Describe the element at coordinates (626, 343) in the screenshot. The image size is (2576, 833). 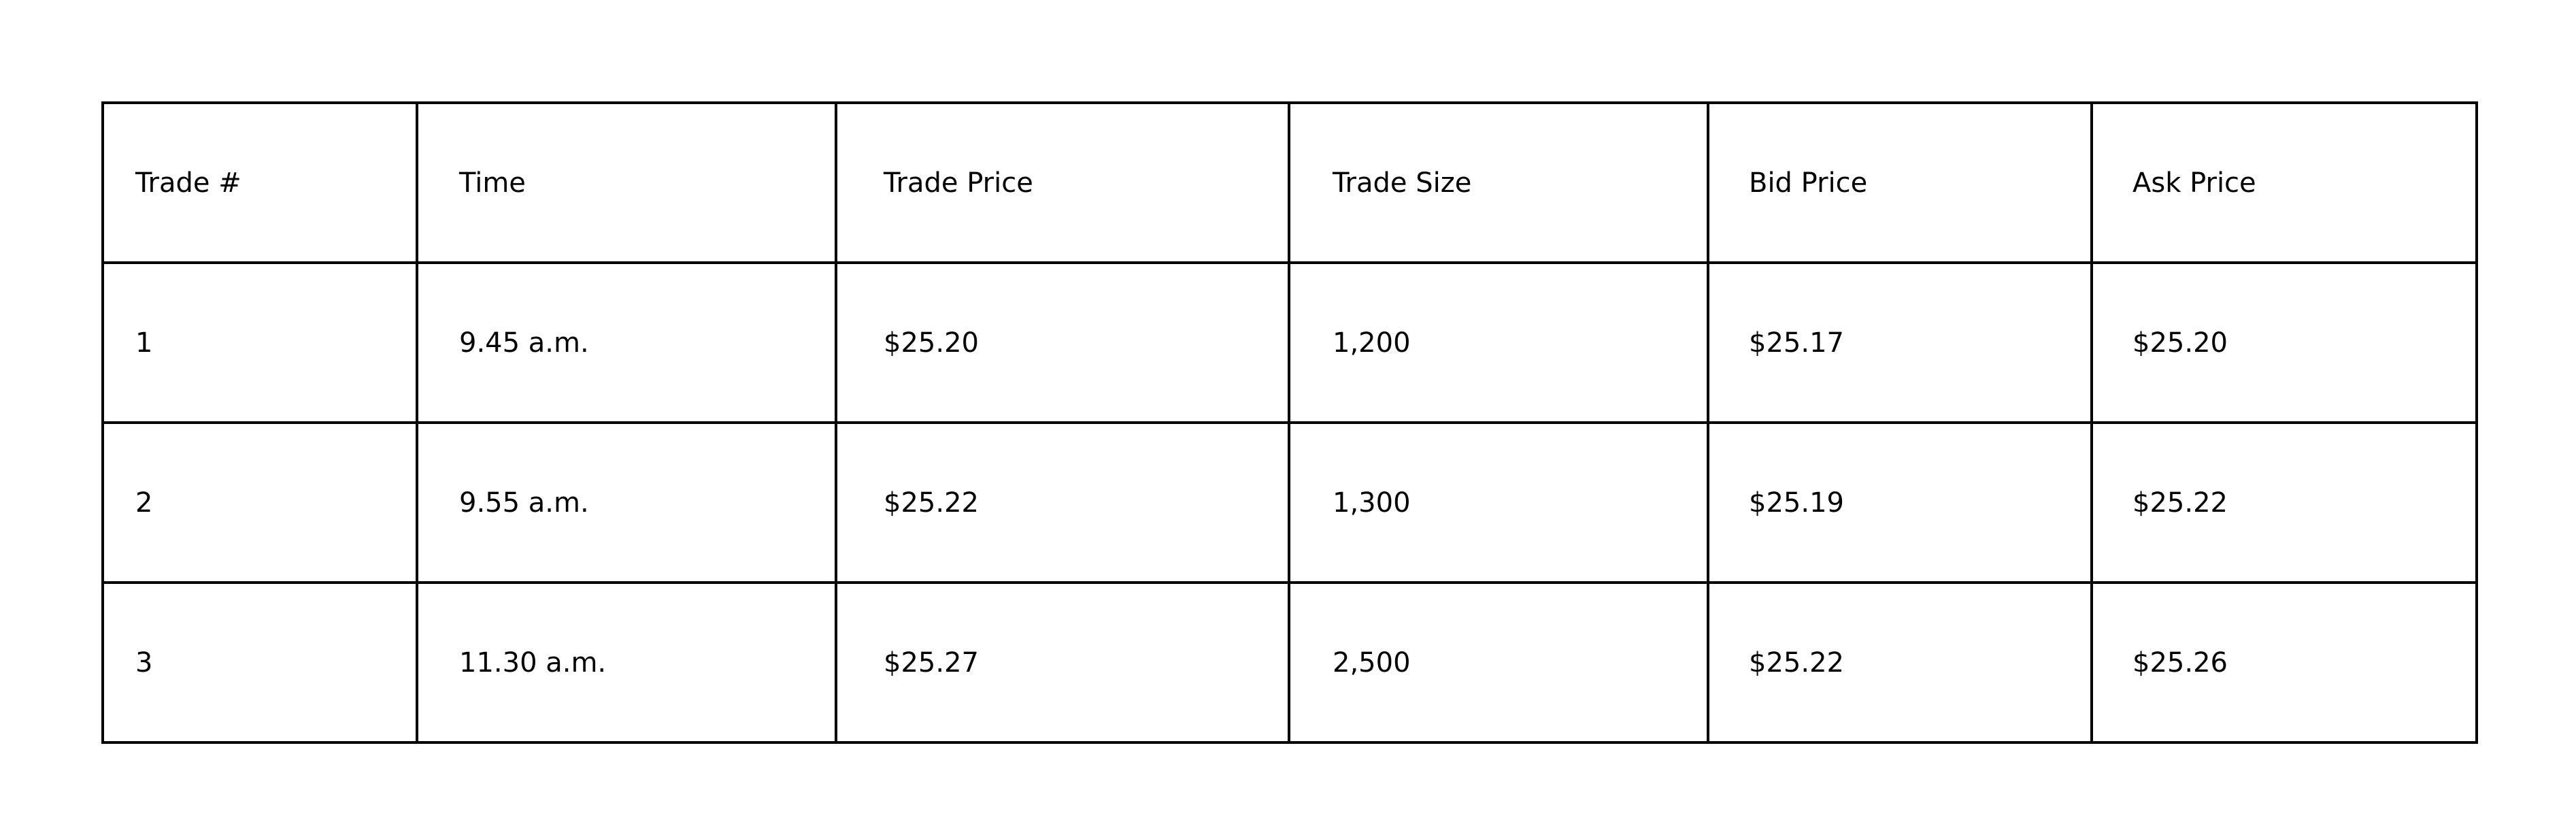
I see `cell-time: 9.45 a.m.` at that location.